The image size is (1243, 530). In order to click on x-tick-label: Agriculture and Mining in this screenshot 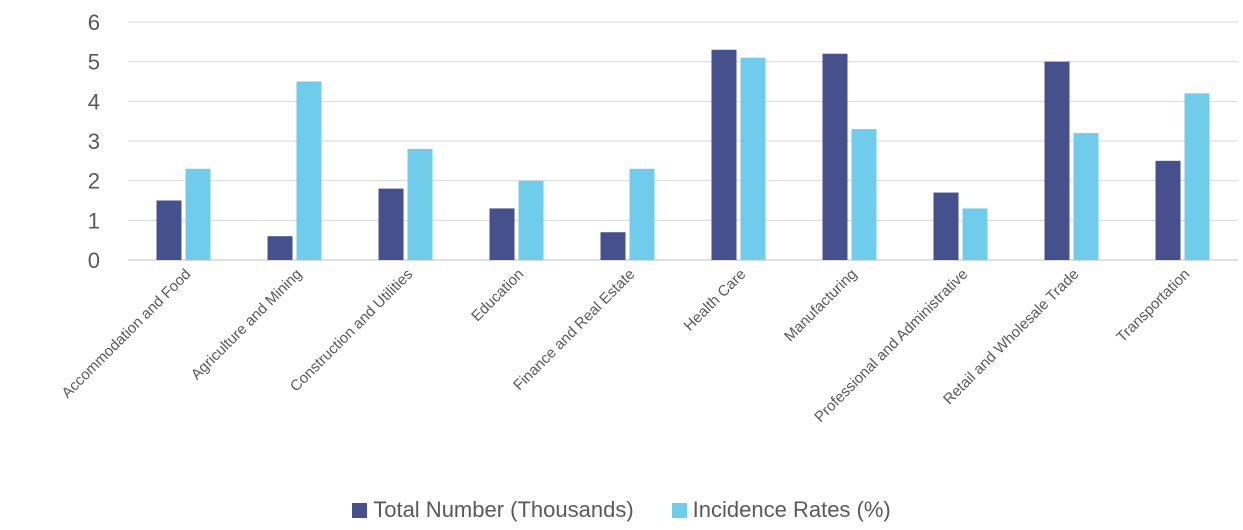, I will do `click(247, 325)`.